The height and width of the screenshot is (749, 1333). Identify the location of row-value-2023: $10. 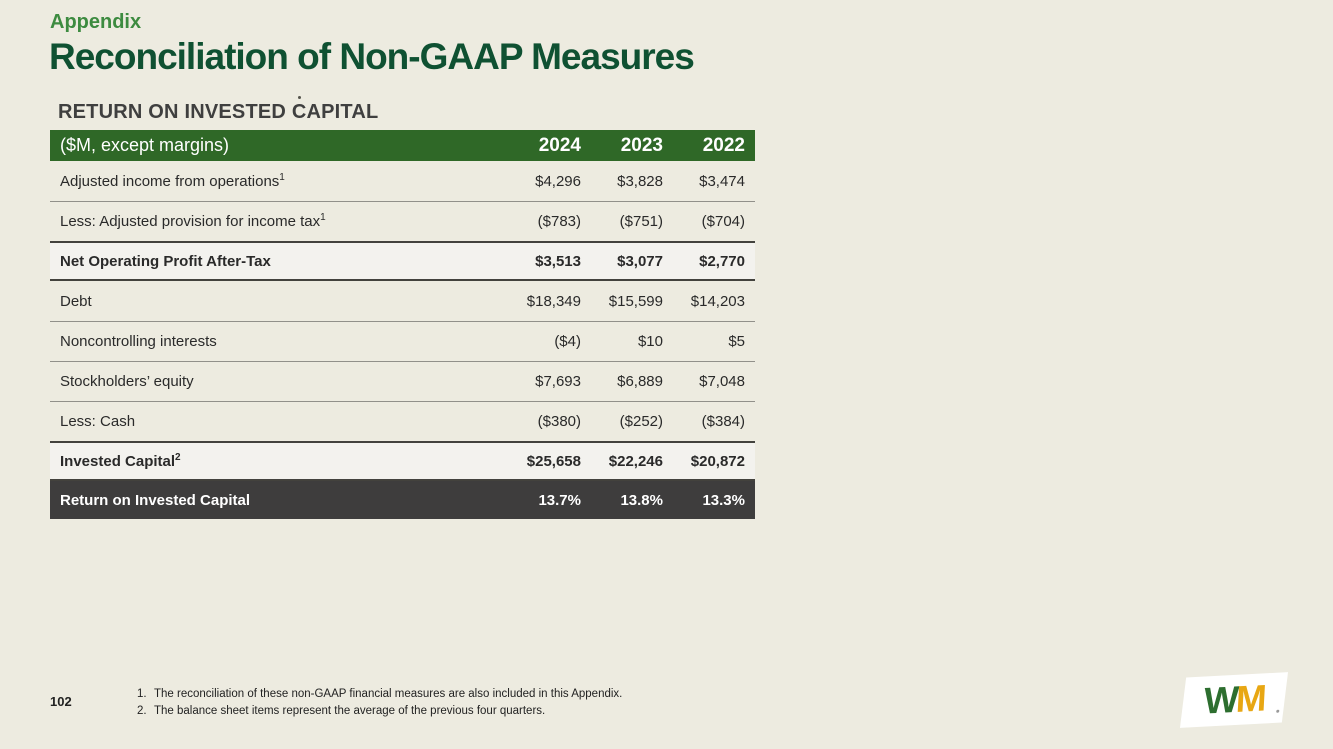
(650, 341).